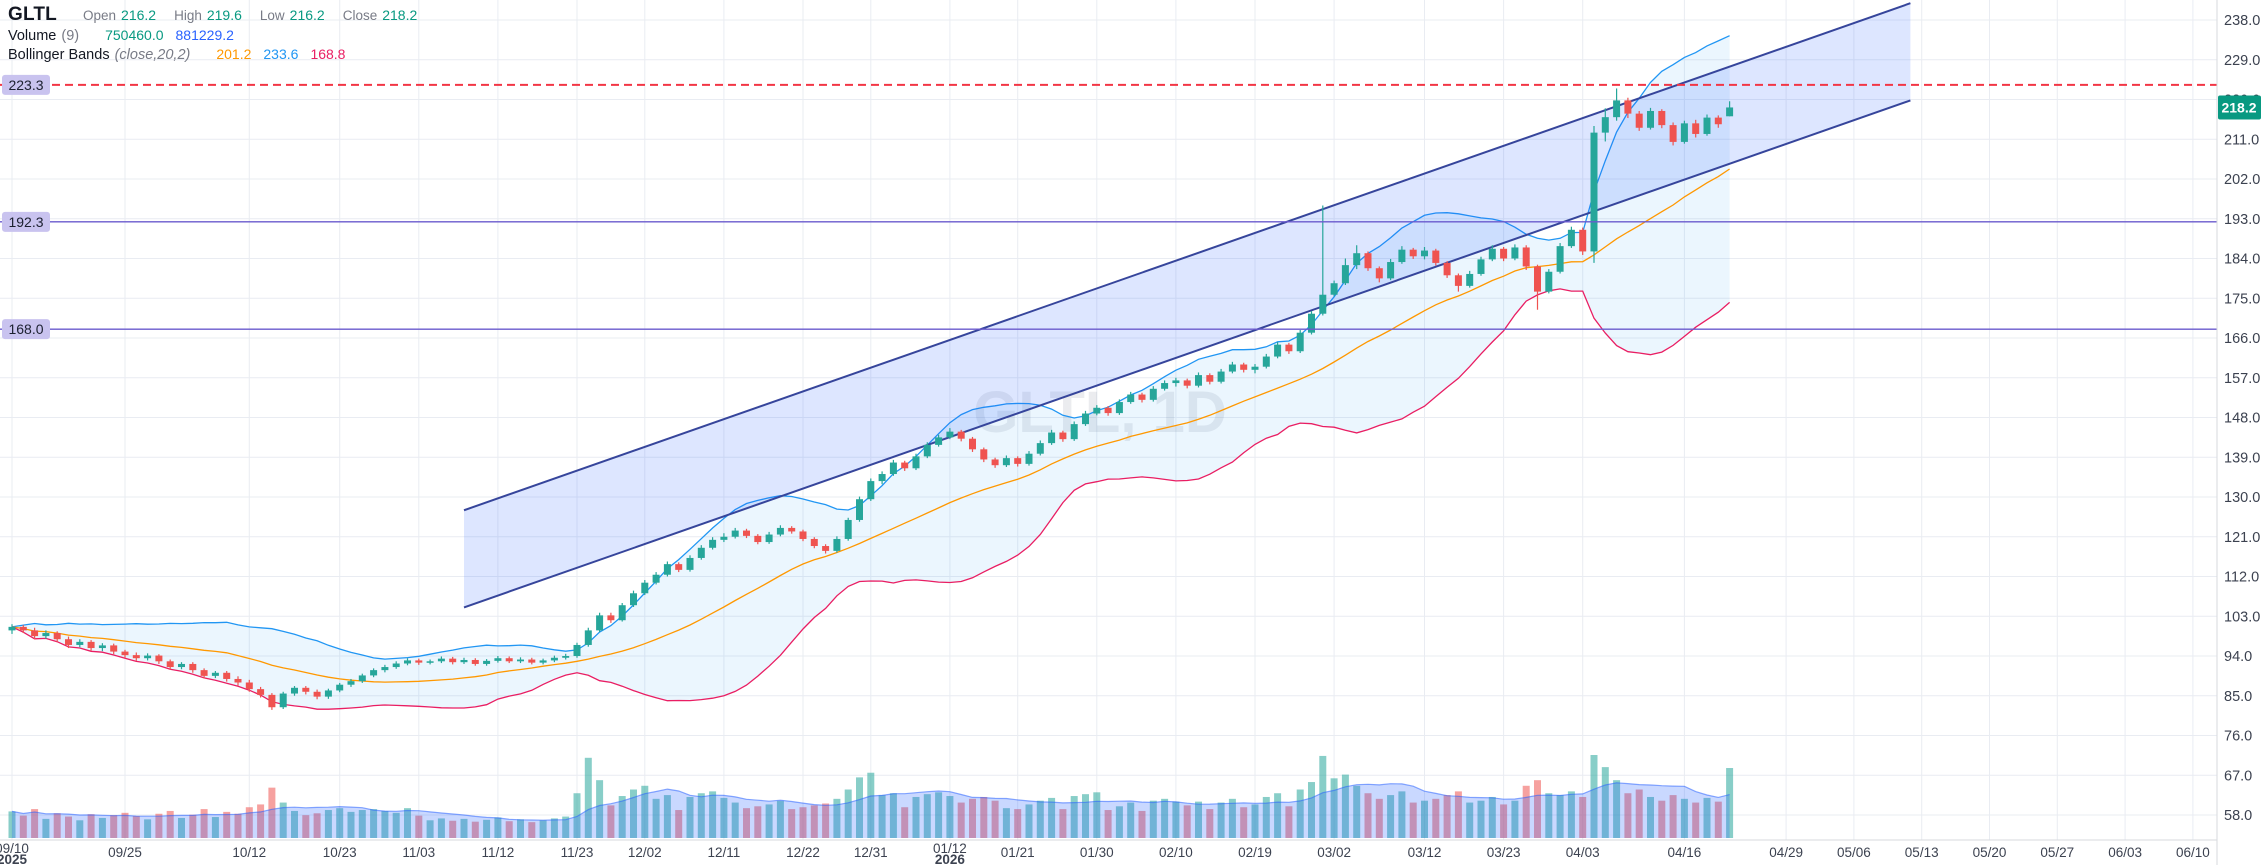 Image resolution: width=2262 pixels, height=865 pixels. What do you see at coordinates (272, 15) in the screenshot?
I see `low-label: Low` at bounding box center [272, 15].